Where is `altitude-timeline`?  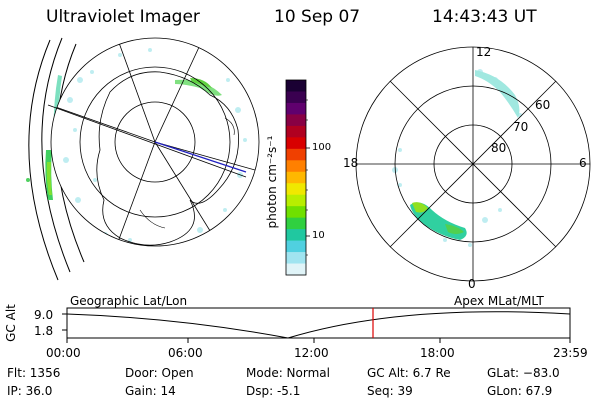
altitude-timeline is located at coordinates (316, 325).